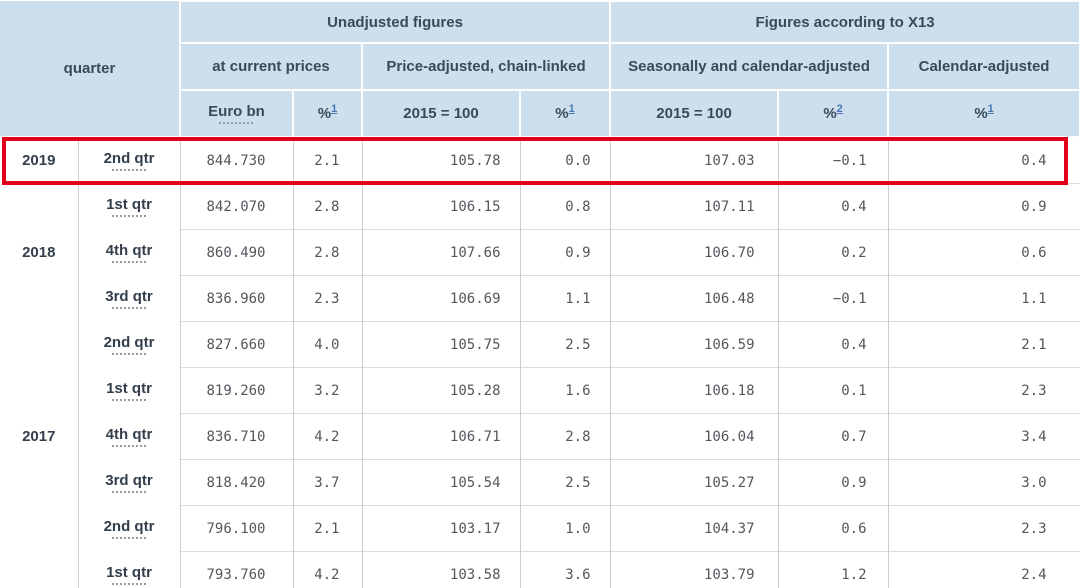 This screenshot has height=588, width=1080. I want to click on subgroup-header-calendar-adjusted: Calendar-adjusted, so click(983, 66).